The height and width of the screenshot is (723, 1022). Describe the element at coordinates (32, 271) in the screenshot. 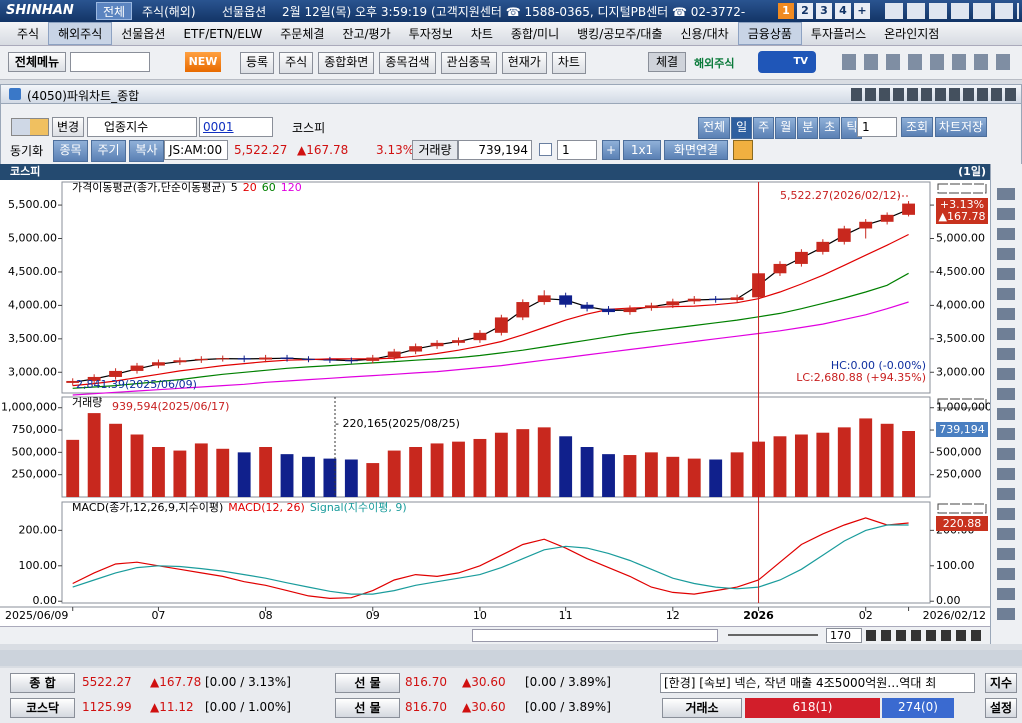

I see `y-tick-label: 4,500.00` at that location.